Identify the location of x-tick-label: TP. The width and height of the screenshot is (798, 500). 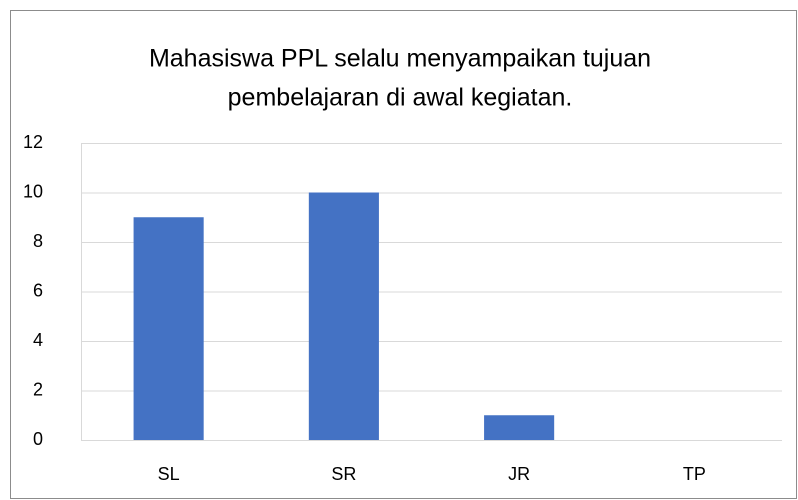
(694, 474).